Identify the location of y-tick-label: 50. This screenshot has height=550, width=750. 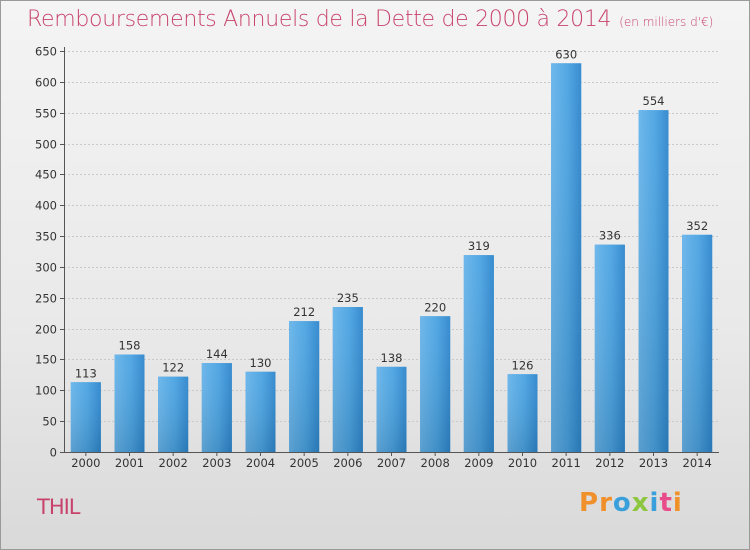
(49, 422).